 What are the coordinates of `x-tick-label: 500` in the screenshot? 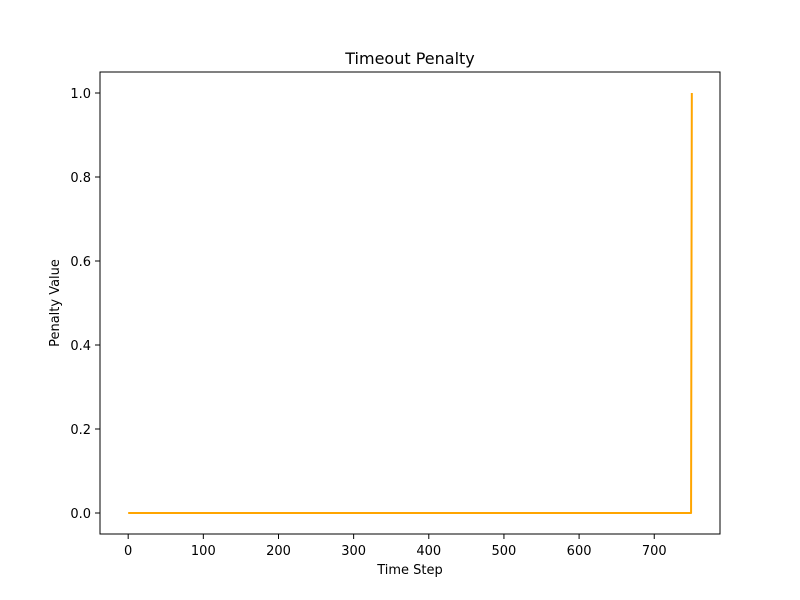 It's located at (504, 551).